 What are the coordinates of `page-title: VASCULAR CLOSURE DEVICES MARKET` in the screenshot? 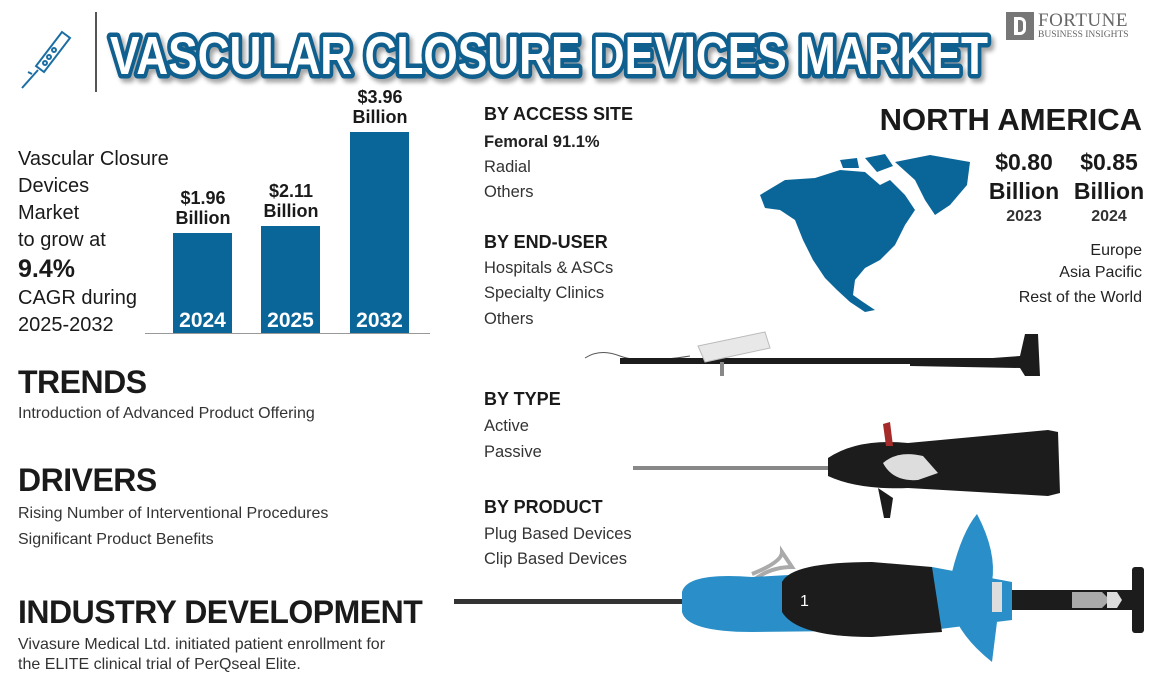 It's located at (549, 55).